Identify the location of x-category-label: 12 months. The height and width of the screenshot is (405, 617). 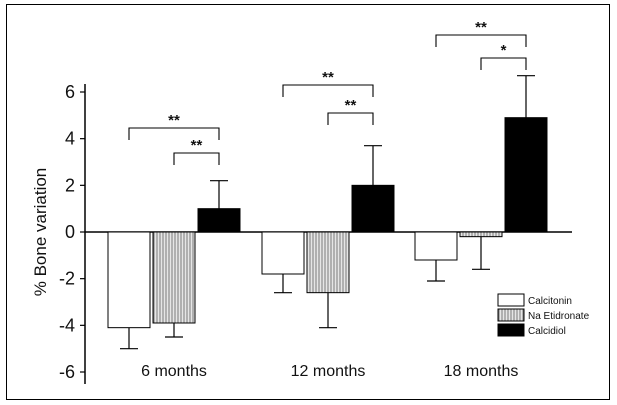
(328, 371).